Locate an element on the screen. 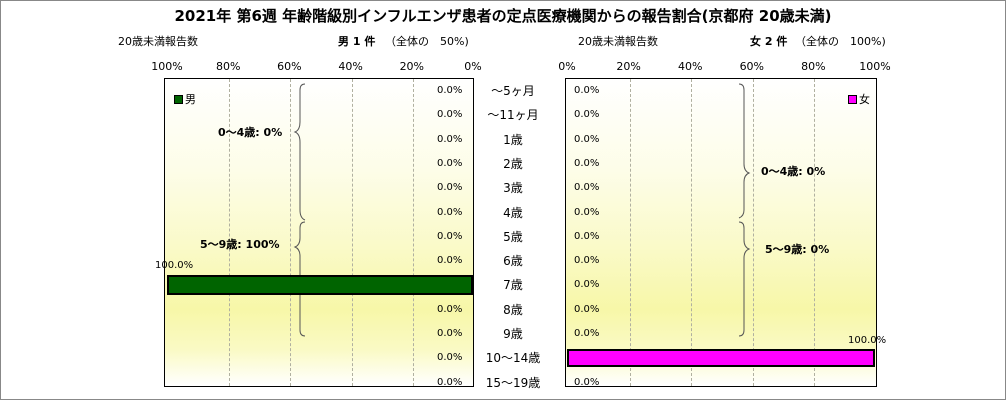 This screenshot has height=400, width=1006. female-legend-swatch is located at coordinates (852, 99).